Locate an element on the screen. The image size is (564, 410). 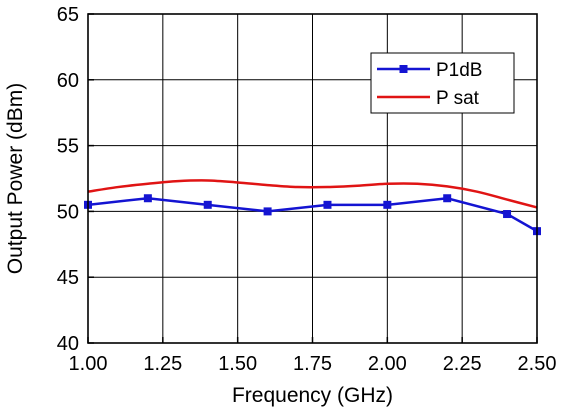
x-tick-label: 1.25 is located at coordinates (162, 364).